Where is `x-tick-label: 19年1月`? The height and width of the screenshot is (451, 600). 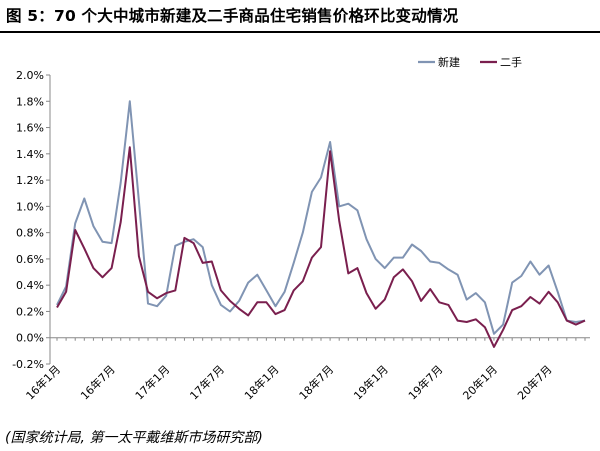
x-tick-label: 19年1月 is located at coordinates (371, 382).